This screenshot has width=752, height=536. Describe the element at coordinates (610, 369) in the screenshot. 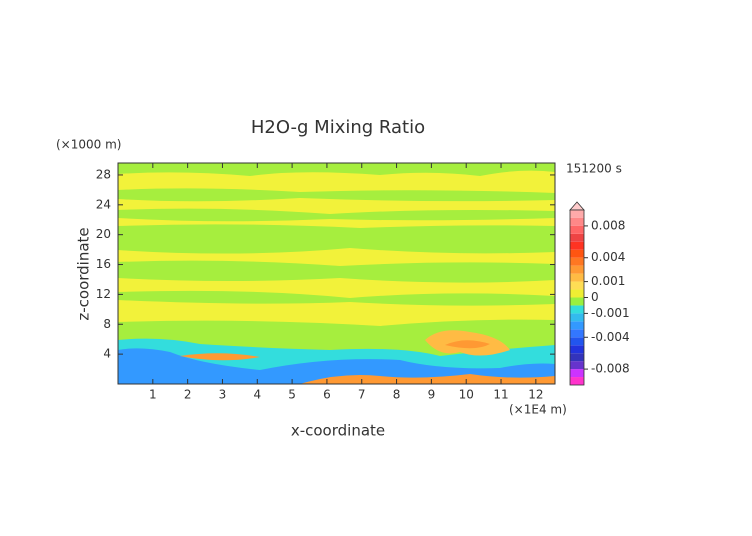

I see `colorbar-tick-label: -0.008` at that location.